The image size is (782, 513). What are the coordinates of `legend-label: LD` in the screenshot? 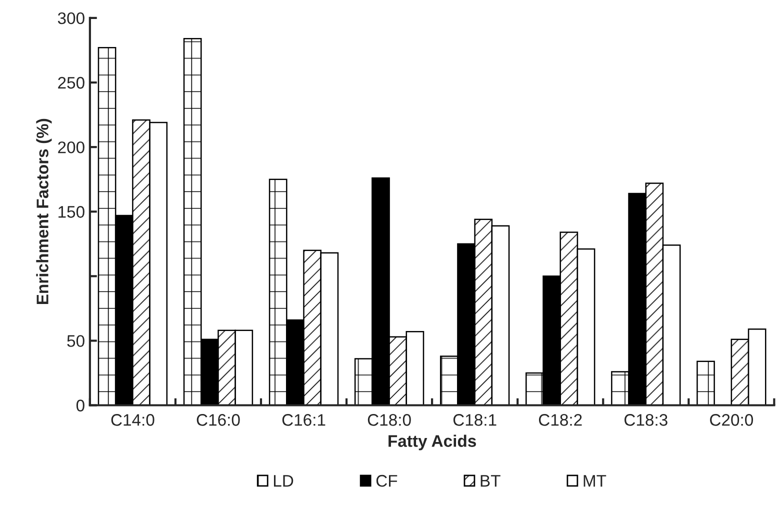 It's located at (284, 481).